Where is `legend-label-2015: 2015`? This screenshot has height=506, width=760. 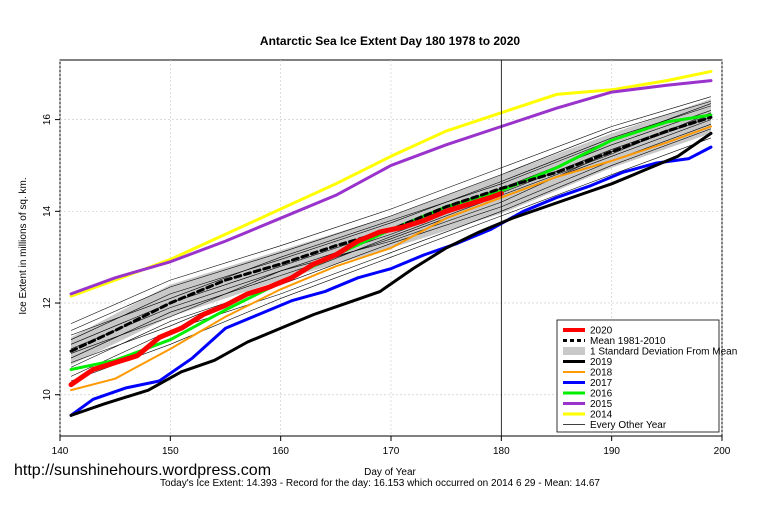
legend-label-2015: 2015 is located at coordinates (601, 404).